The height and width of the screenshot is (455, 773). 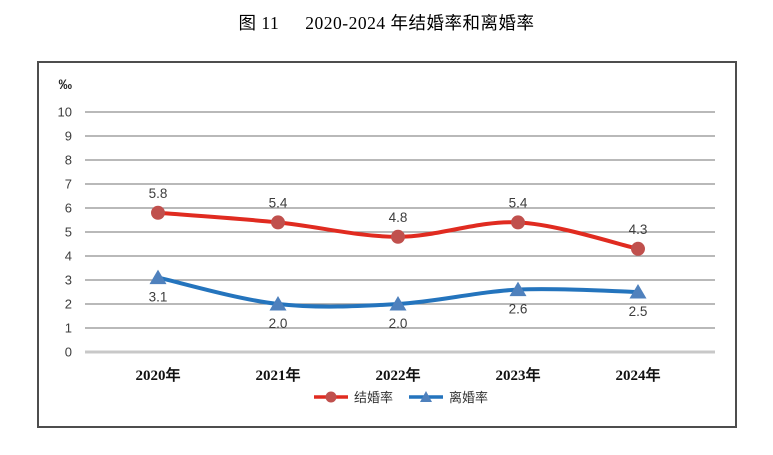 I want to click on y-axis-tick-label: 7, so click(x=68, y=184).